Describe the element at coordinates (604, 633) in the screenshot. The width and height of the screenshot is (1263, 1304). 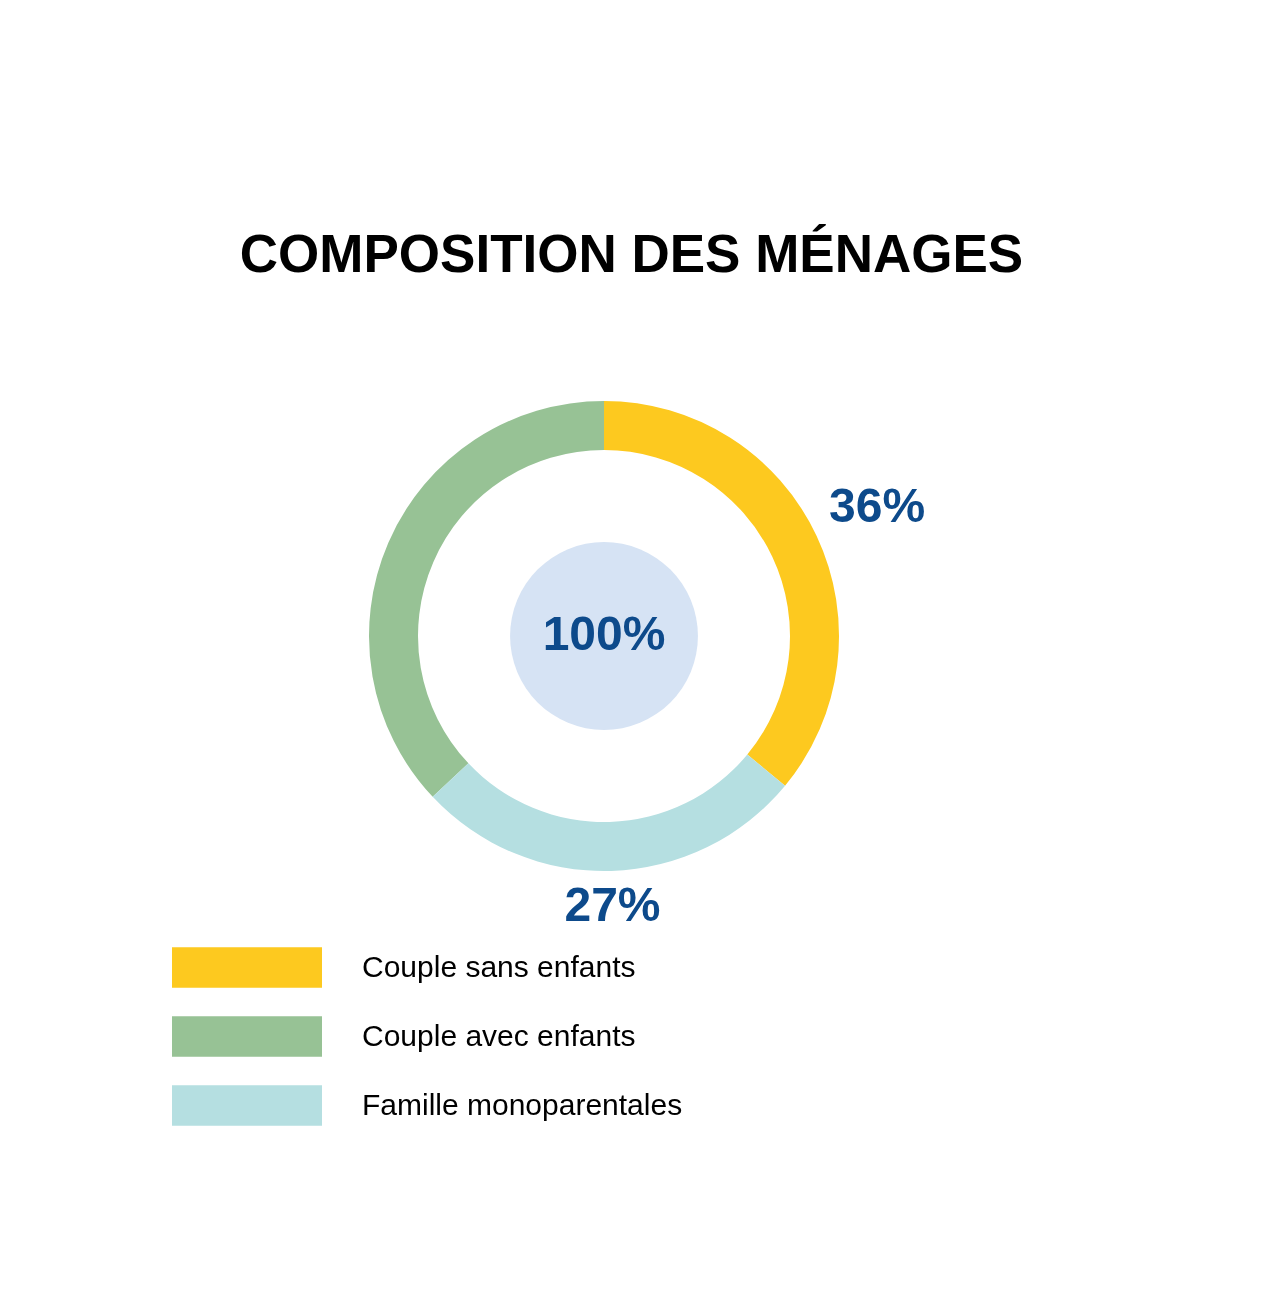
I see `text: 100%` at that location.